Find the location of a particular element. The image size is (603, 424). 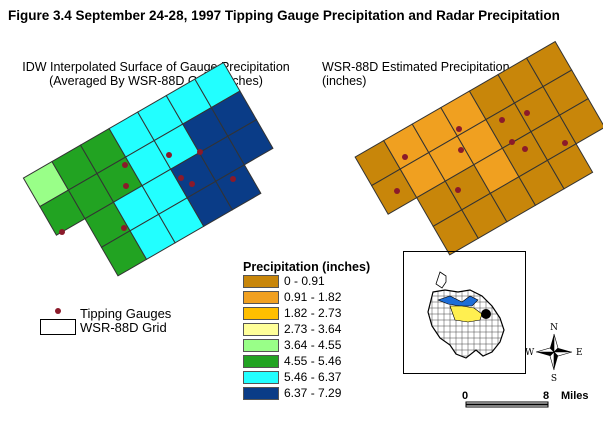

scale-unit-label: Miles is located at coordinates (575, 396).